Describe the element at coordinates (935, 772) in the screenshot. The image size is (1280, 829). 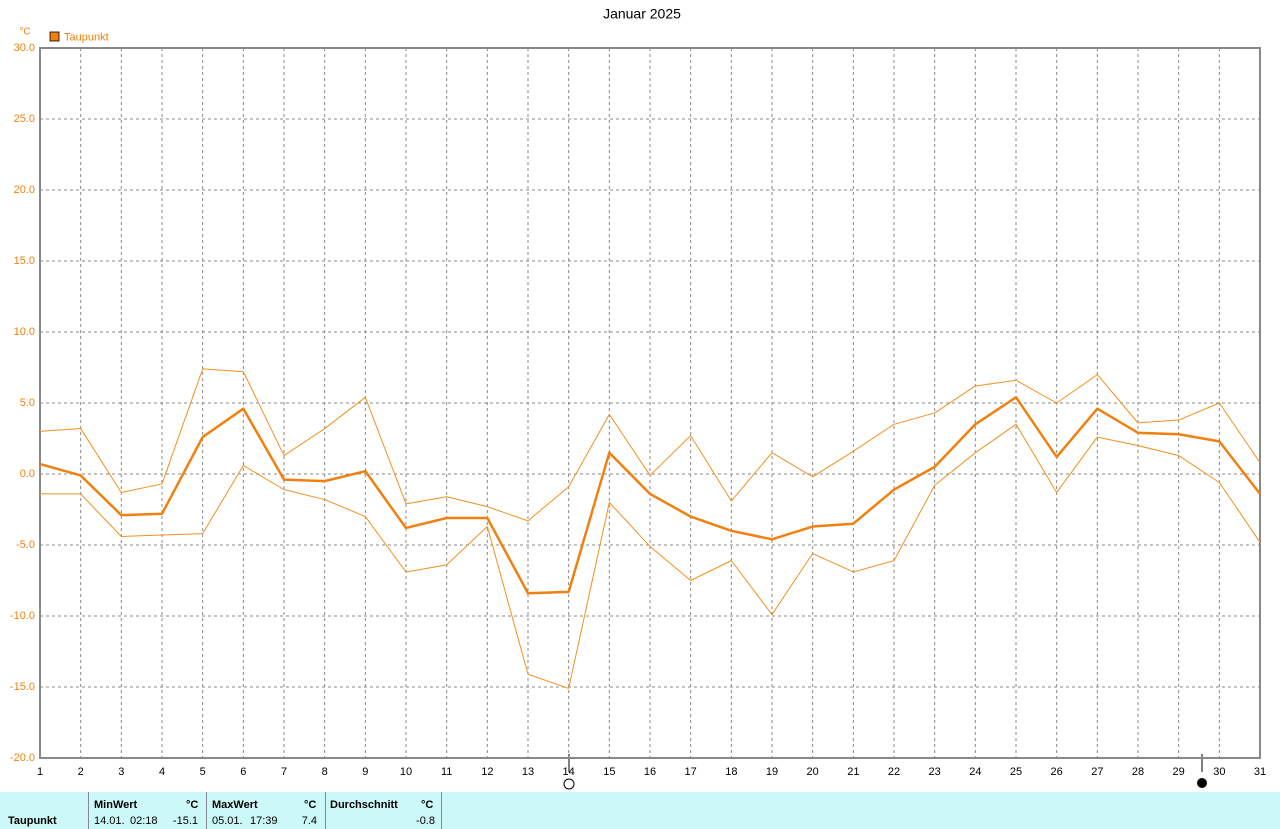
I see `x-tick-label: 23` at that location.